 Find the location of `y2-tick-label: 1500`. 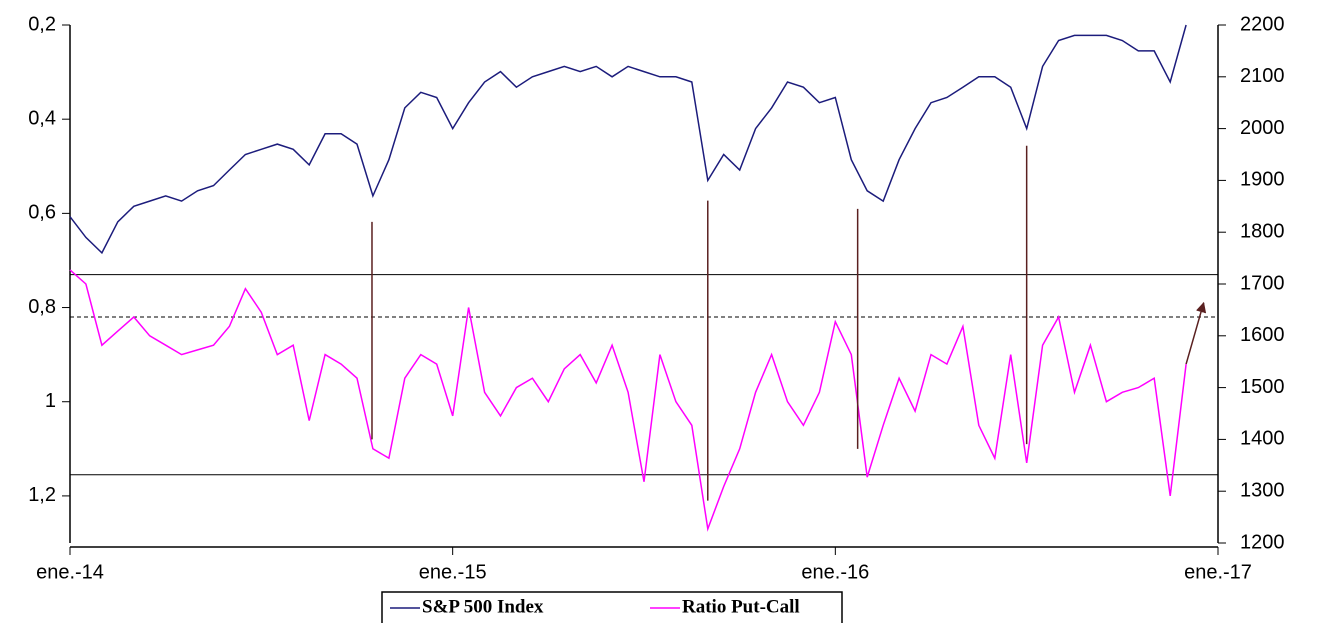

y2-tick-label: 1500 is located at coordinates (1262, 387).